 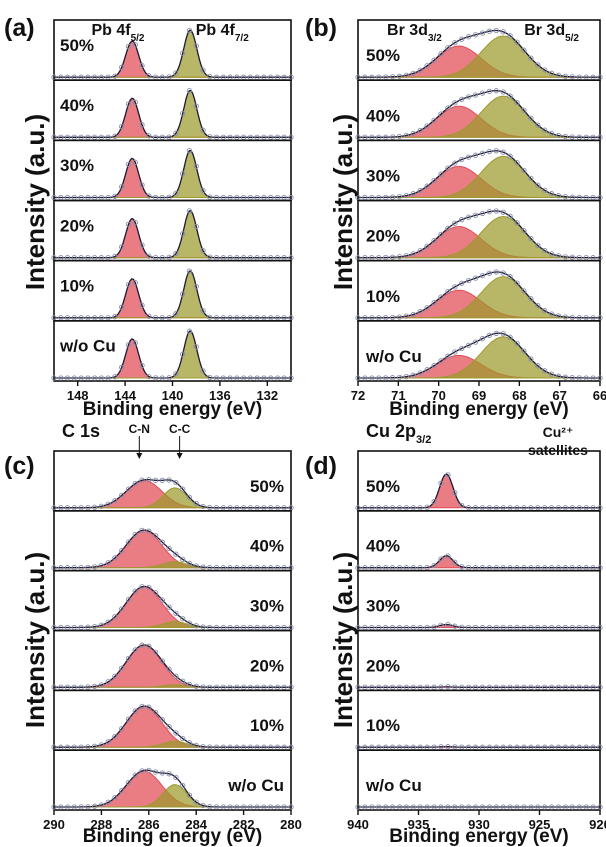 What do you see at coordinates (196, 824) in the screenshot?
I see `x-tick-label: 284` at bounding box center [196, 824].